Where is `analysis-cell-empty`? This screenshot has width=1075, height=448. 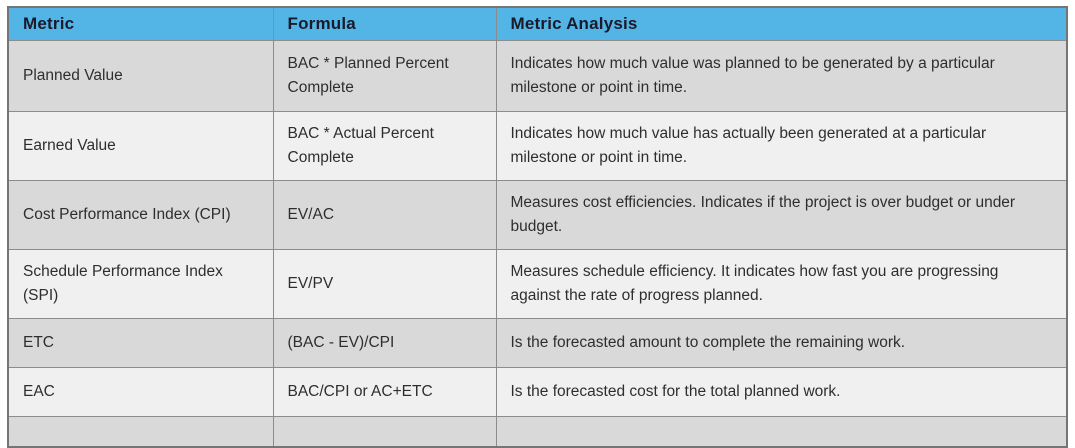
analysis-cell-empty is located at coordinates (781, 431).